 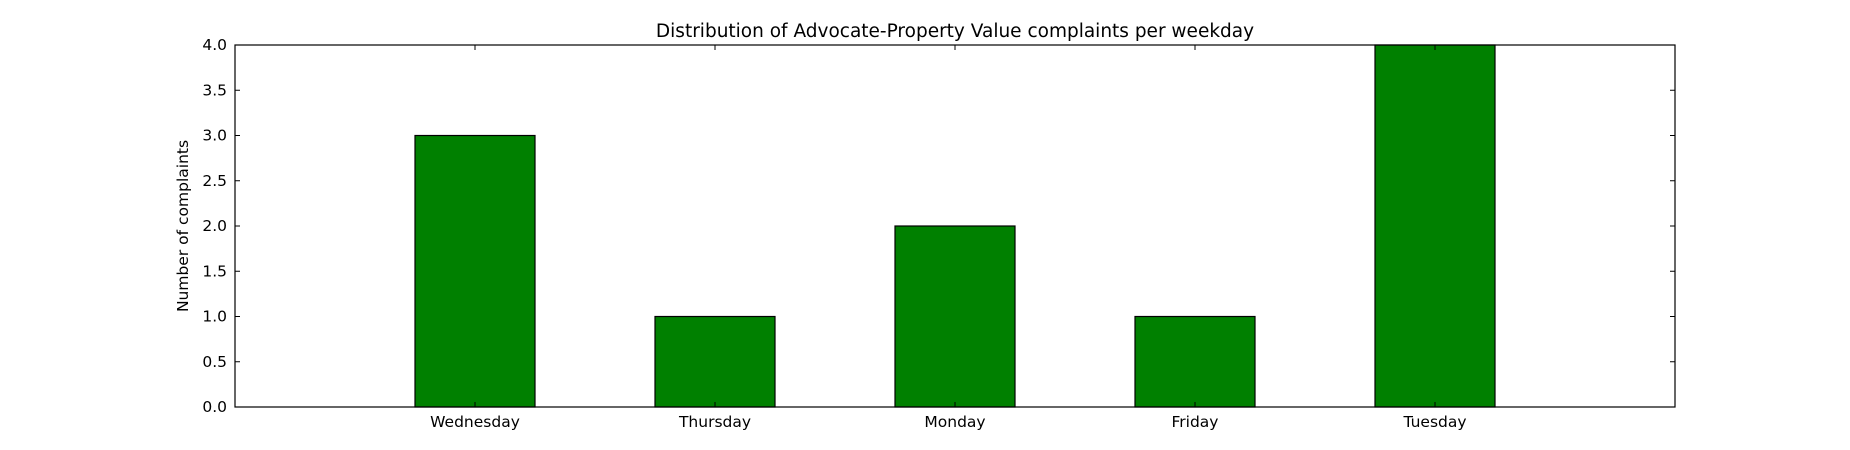 I want to click on bar-tuesday, so click(x=1435, y=226).